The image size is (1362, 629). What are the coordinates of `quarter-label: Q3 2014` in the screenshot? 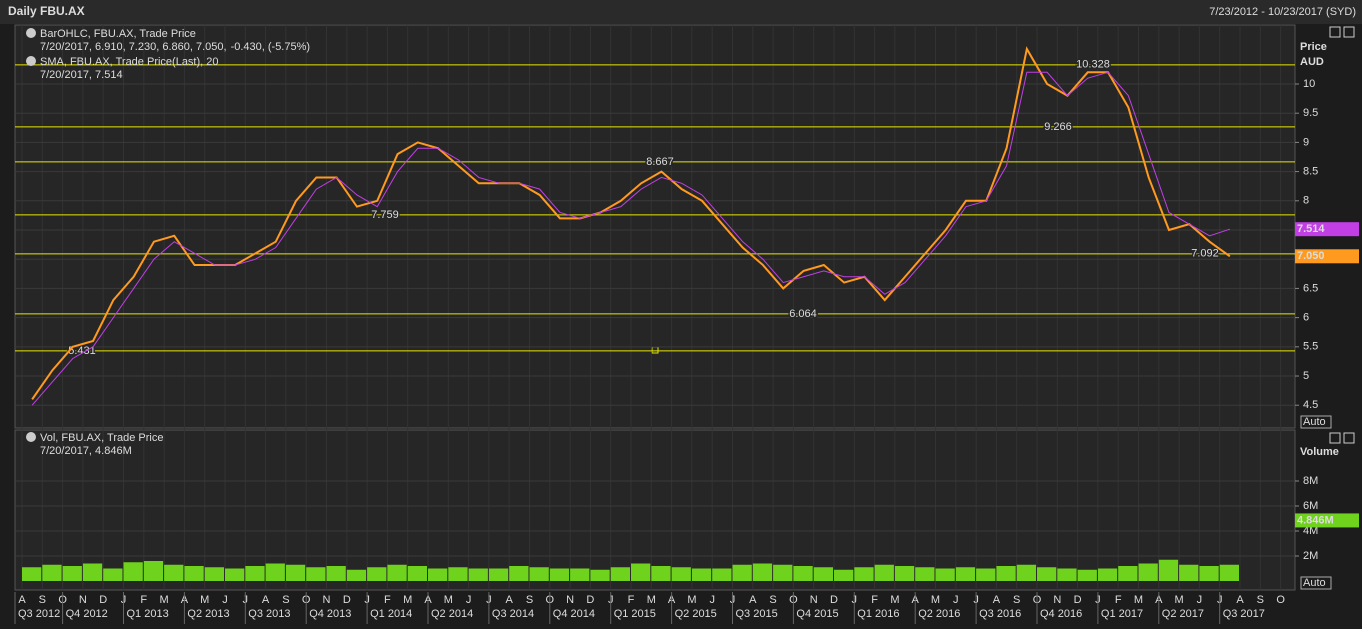 It's located at (513, 614).